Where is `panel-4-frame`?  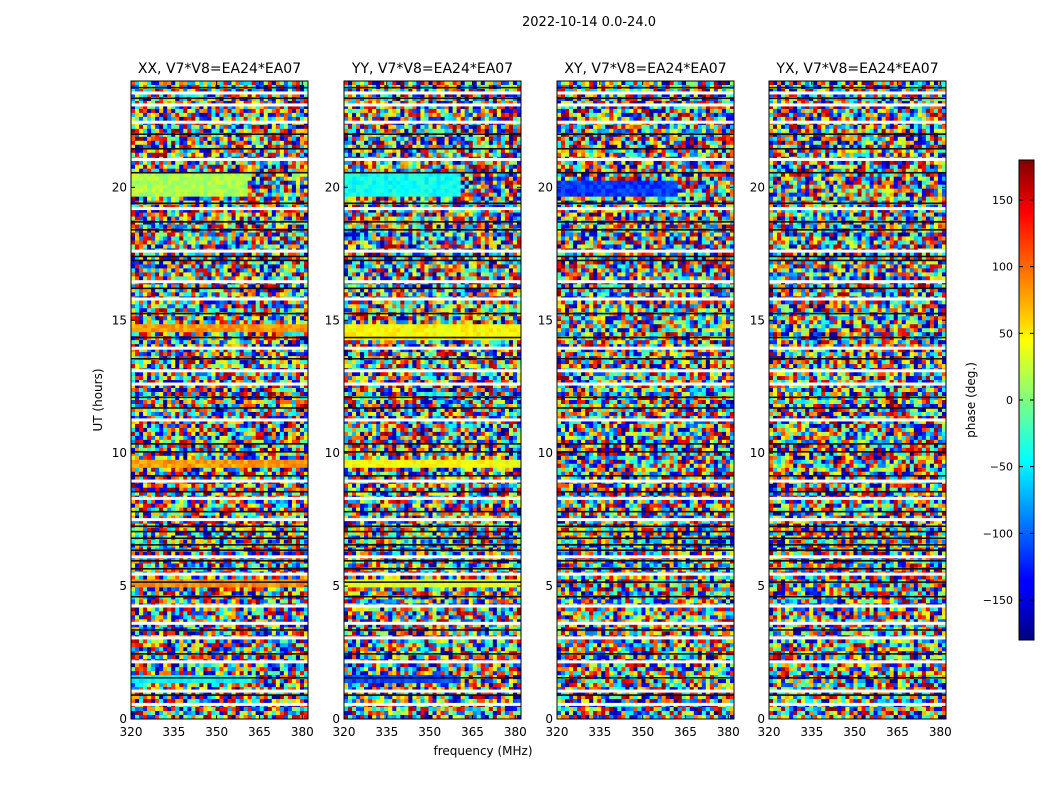 panel-4-frame is located at coordinates (857, 400).